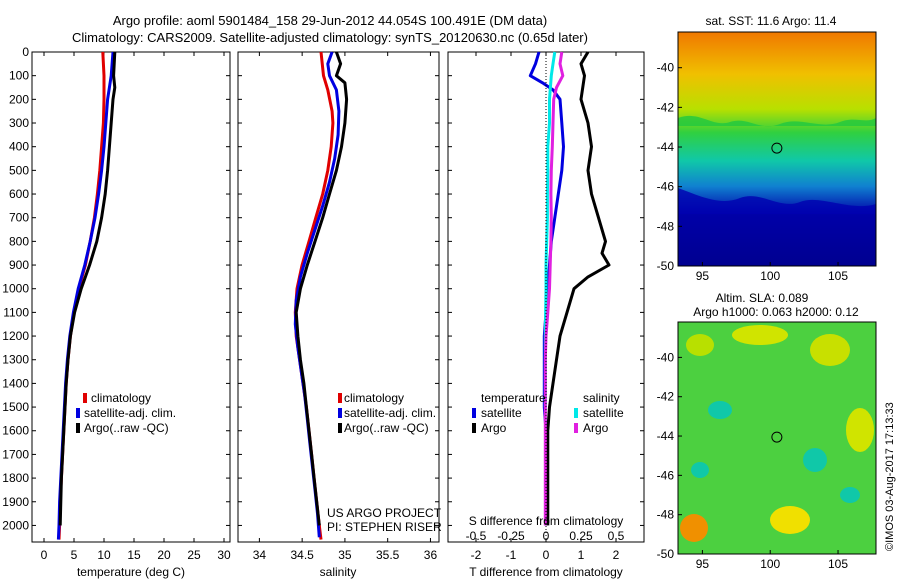  What do you see at coordinates (777, 121) in the screenshot?
I see `sst-front` at bounding box center [777, 121].